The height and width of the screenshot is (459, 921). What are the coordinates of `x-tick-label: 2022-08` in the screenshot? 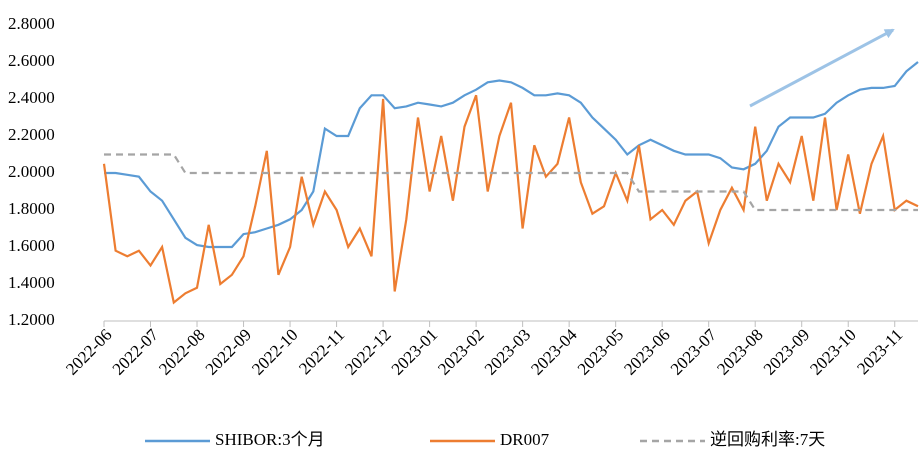 It's located at (182, 352).